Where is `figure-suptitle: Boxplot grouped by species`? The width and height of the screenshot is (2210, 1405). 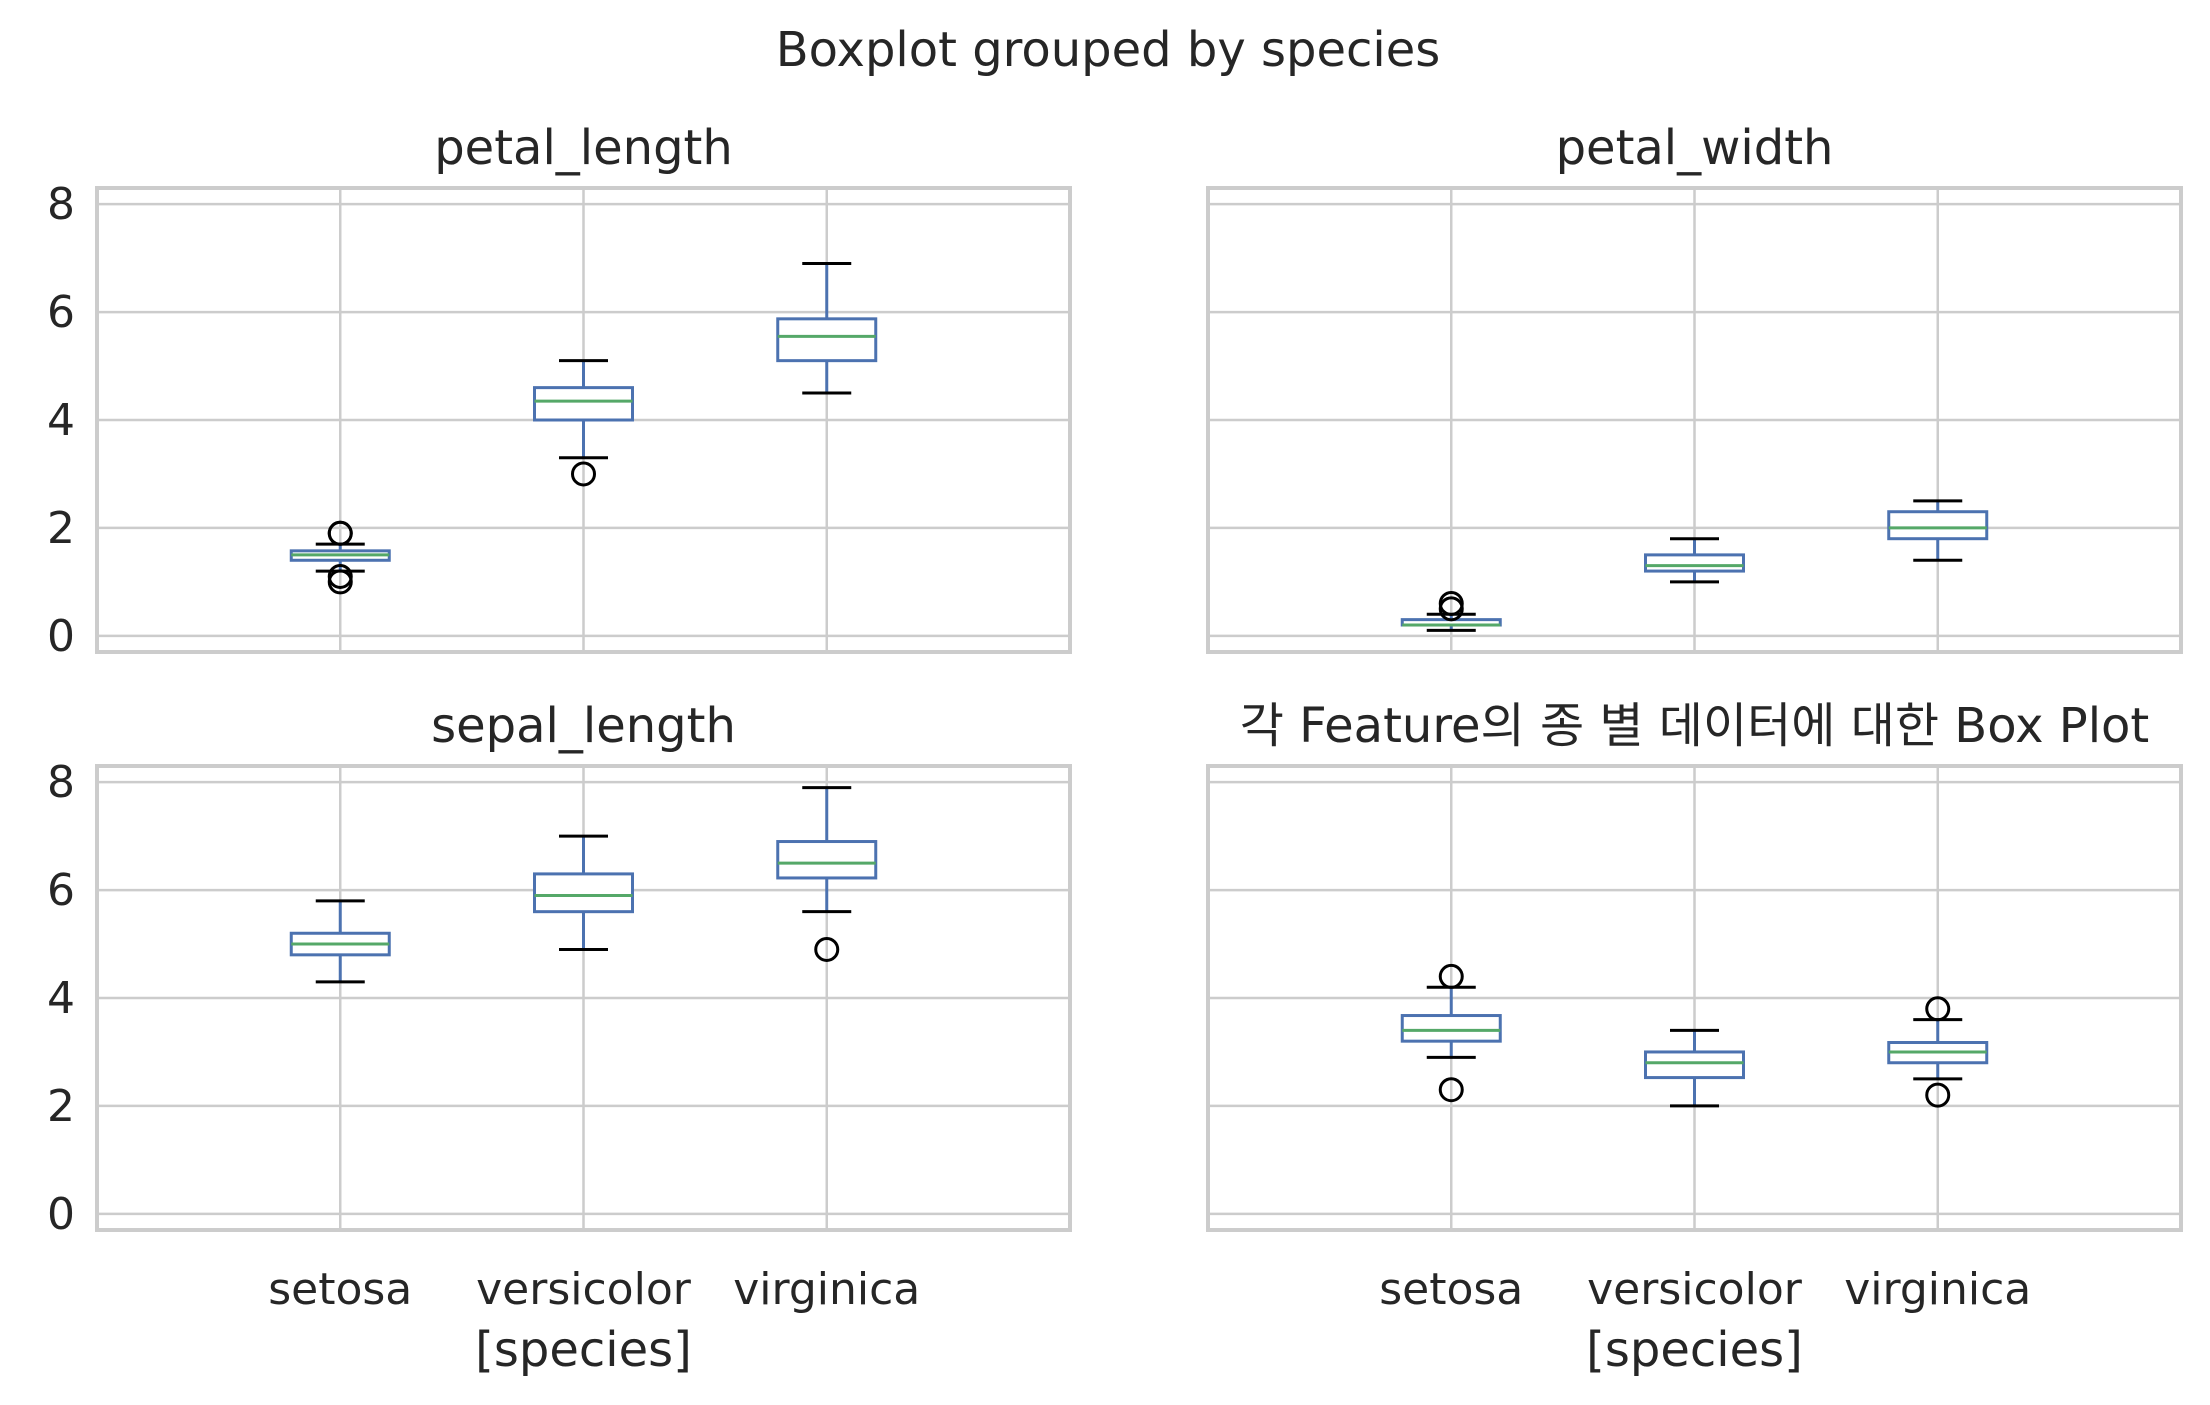 figure-suptitle: Boxplot grouped by species is located at coordinates (1108, 50).